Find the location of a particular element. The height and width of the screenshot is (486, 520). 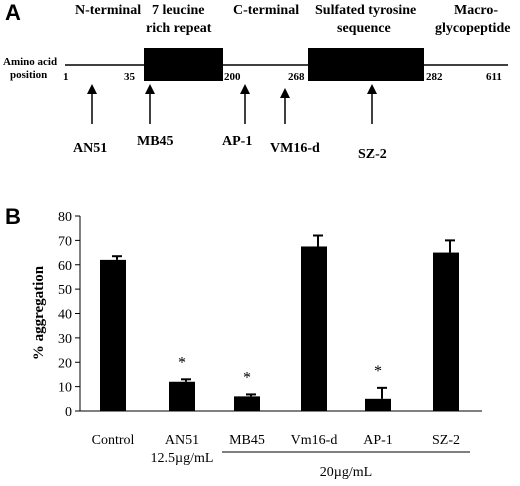

y-tick-label: 20 is located at coordinates (65, 363).